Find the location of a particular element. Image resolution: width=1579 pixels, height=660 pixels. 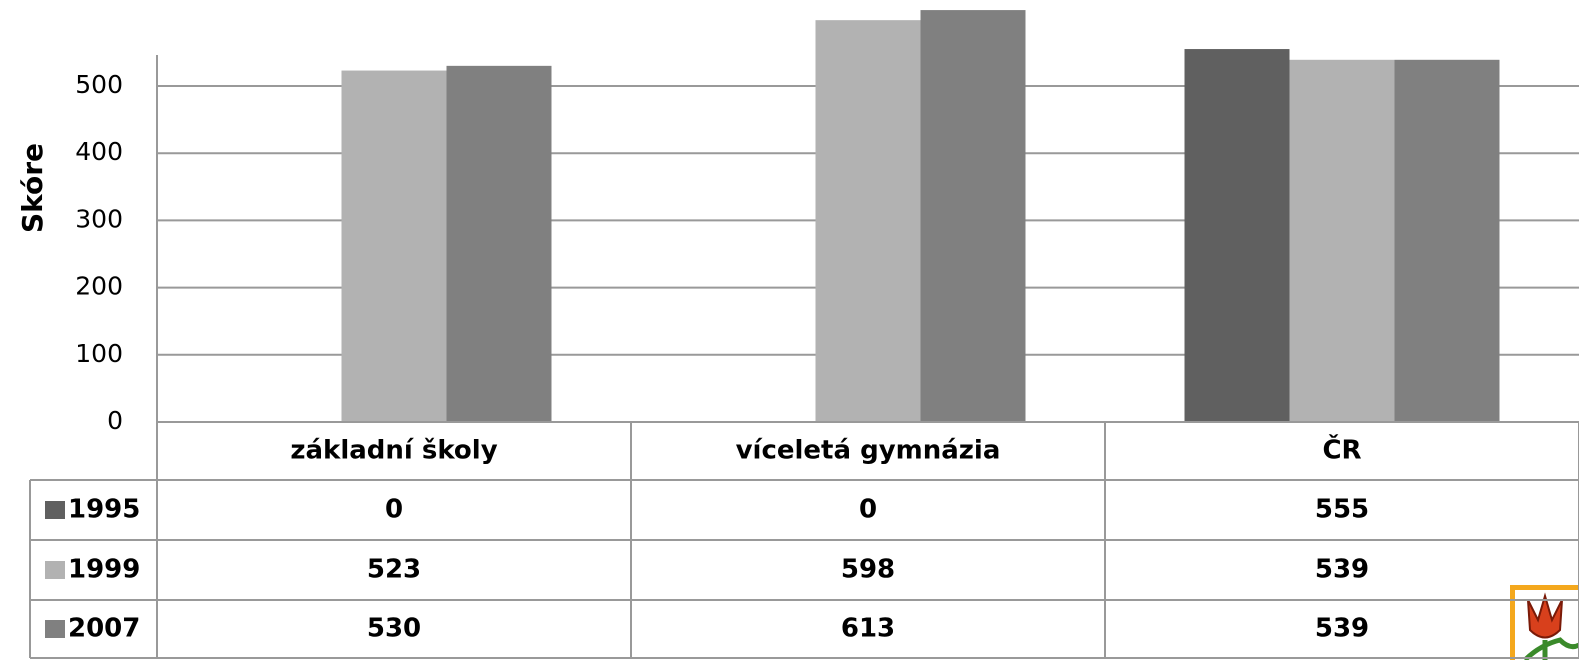

y-tick-label: 200 is located at coordinates (99, 286).